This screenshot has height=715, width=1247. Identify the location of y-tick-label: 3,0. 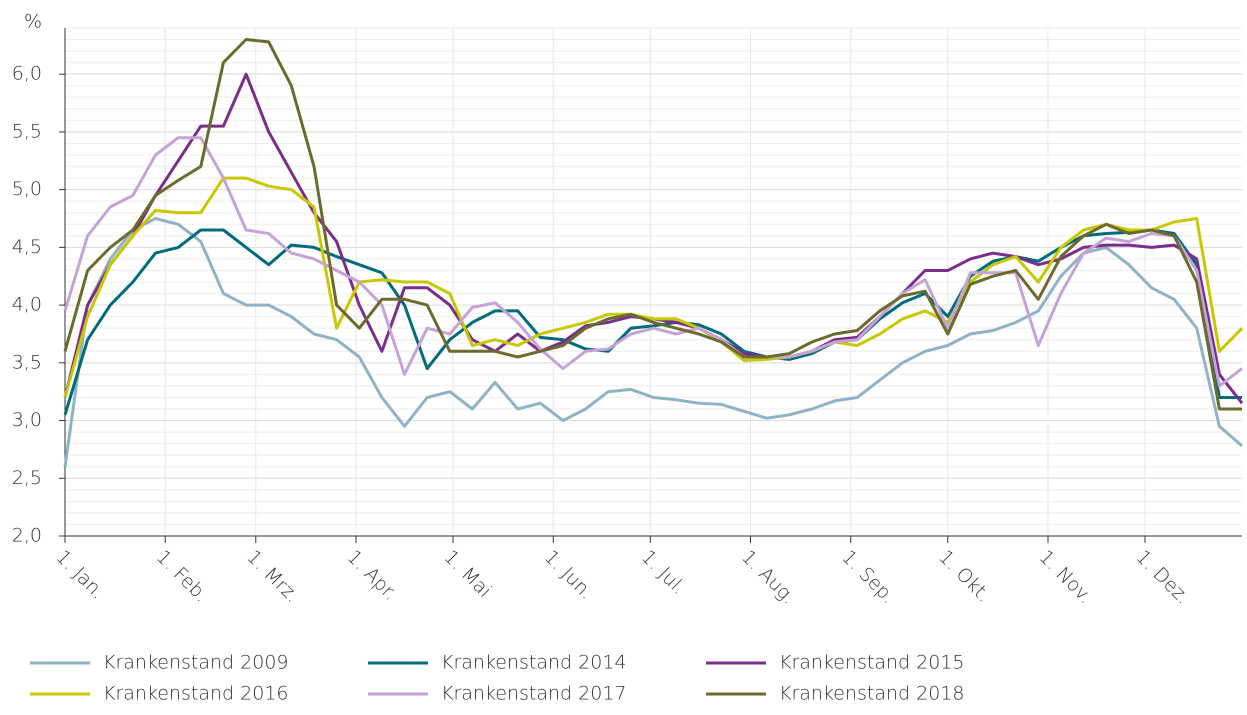
(27, 420).